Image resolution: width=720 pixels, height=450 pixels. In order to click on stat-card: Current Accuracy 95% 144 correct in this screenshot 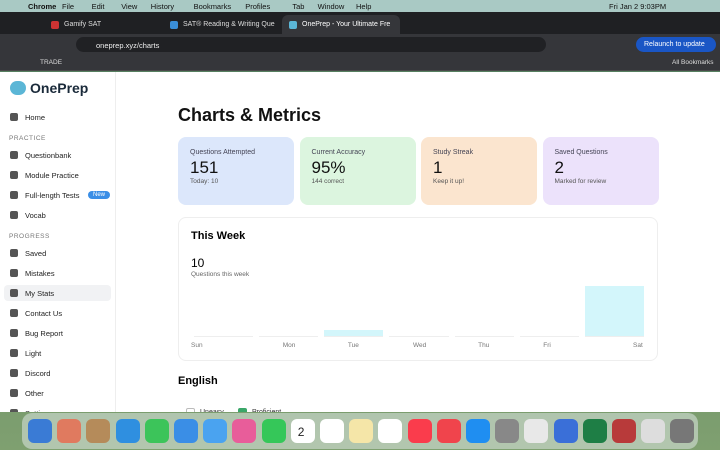, I will do `click(357, 171)`.